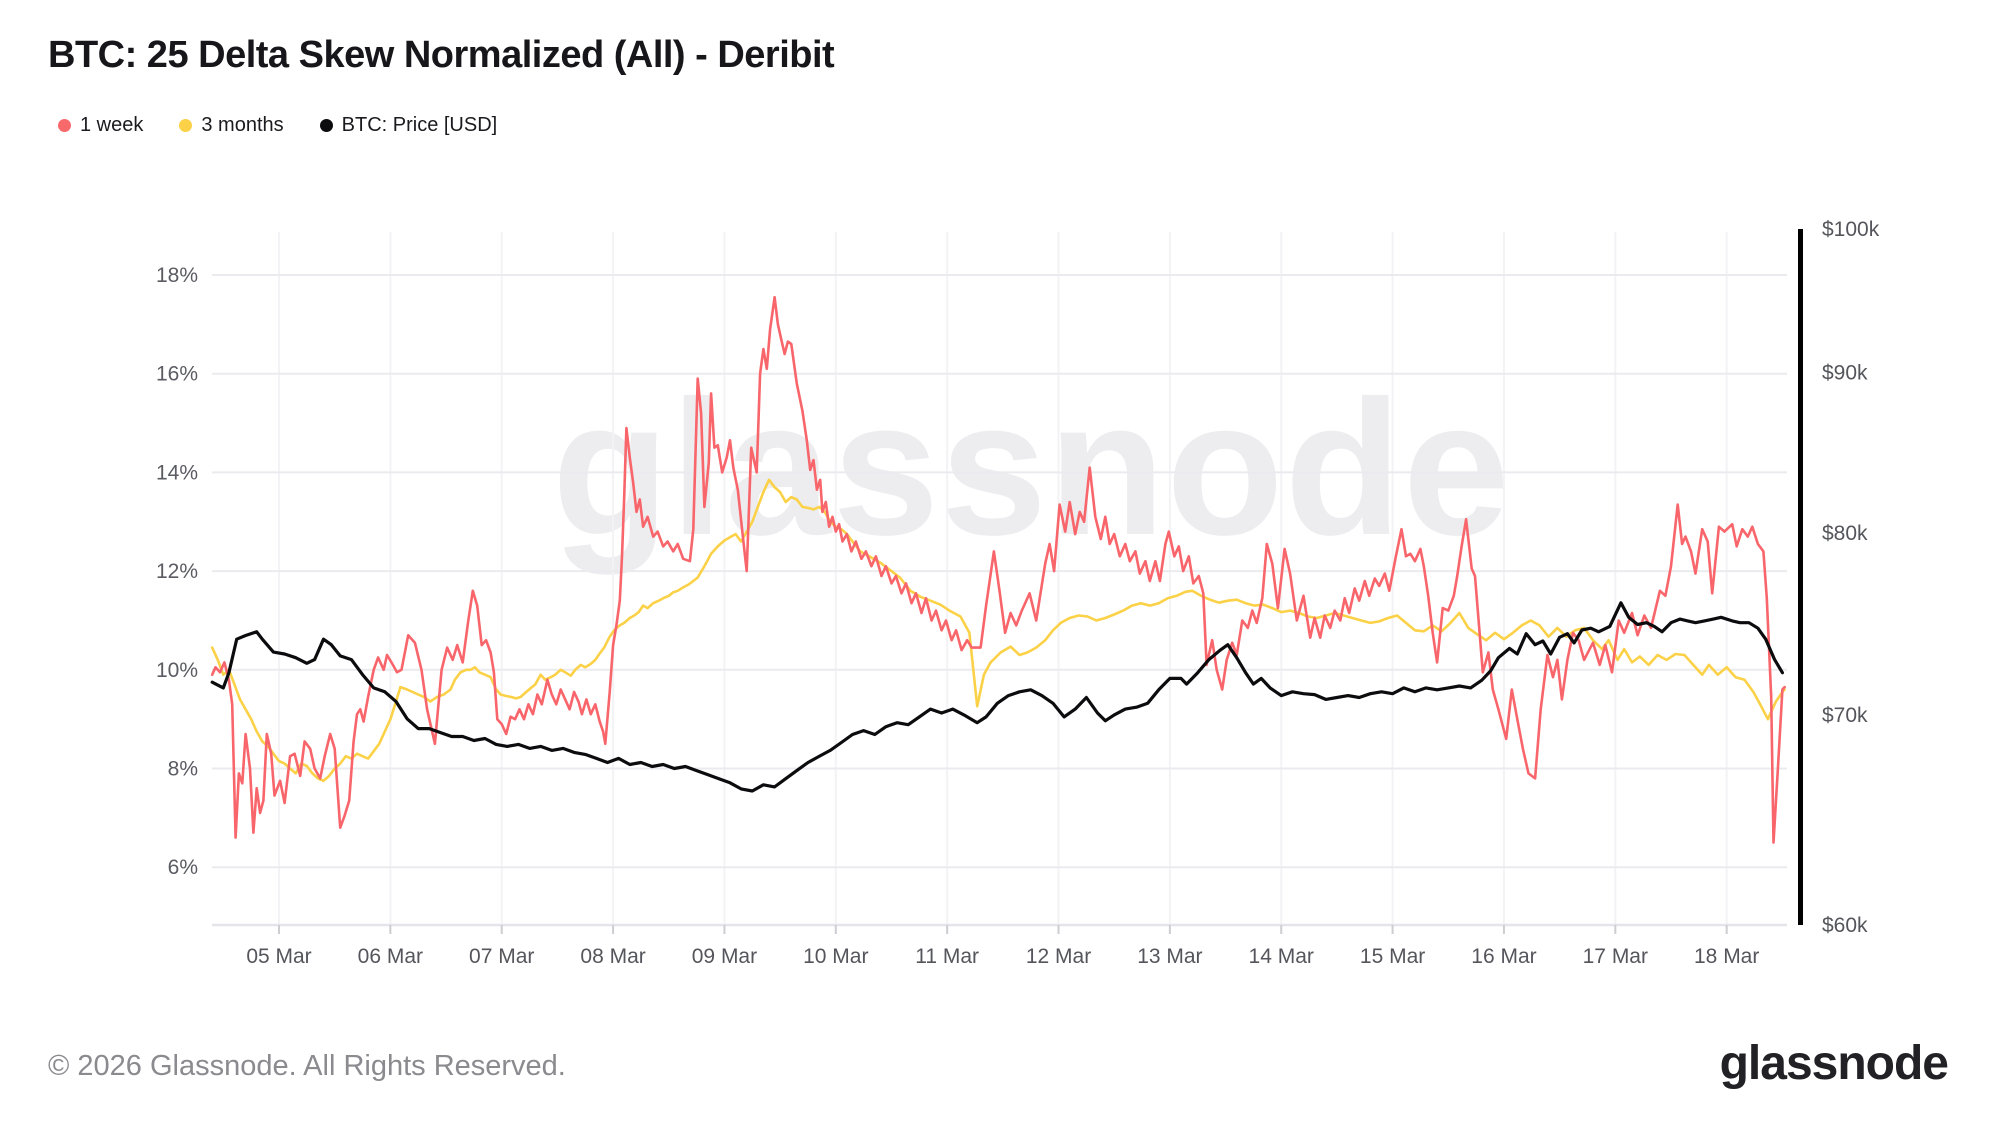  I want to click on x-axis-label: 07 Mar, so click(501, 956).